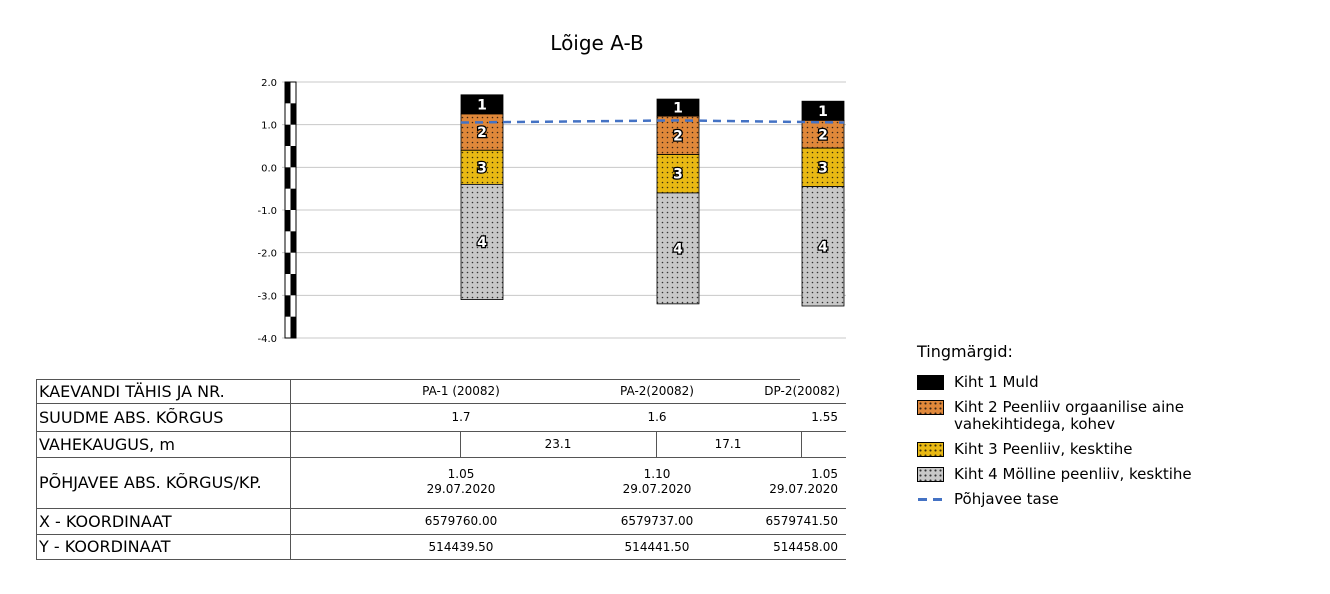 This screenshot has height=594, width=1330. What do you see at coordinates (803, 489) in the screenshot?
I see `cell-gw-date-3: 29.07.2020` at bounding box center [803, 489].